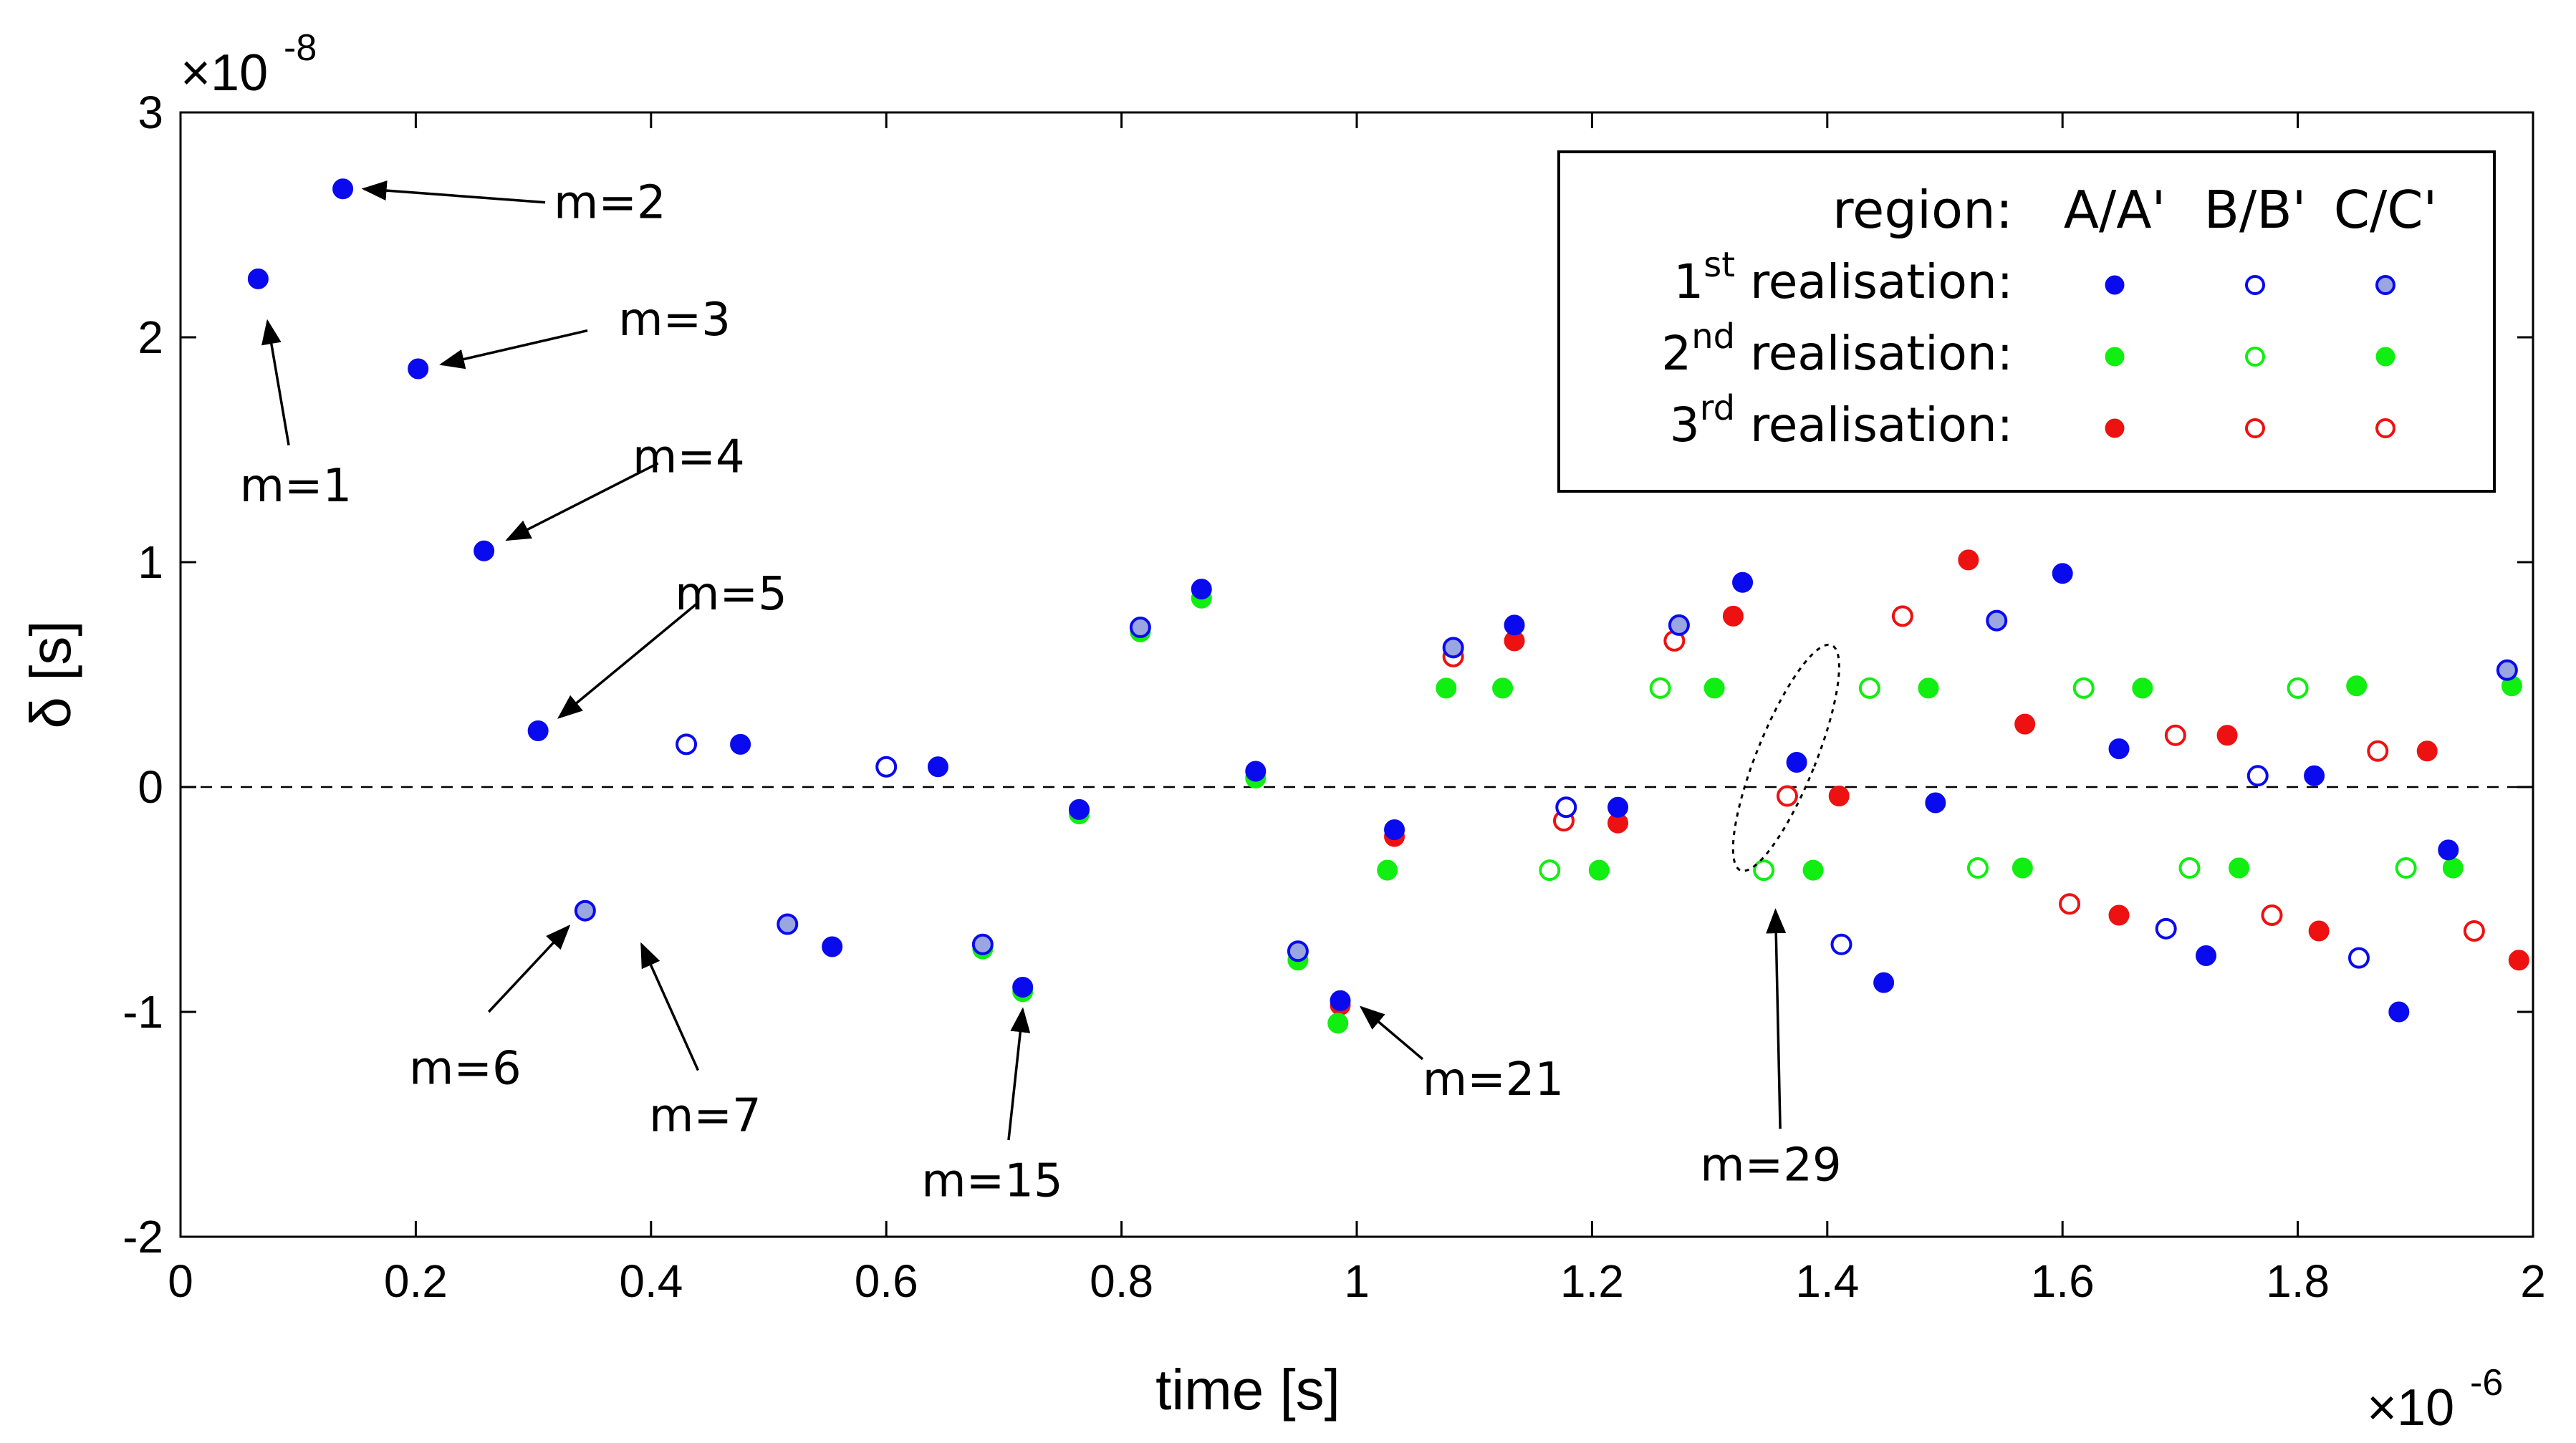  I want to click on annotation-label: m=6, so click(466, 1069).